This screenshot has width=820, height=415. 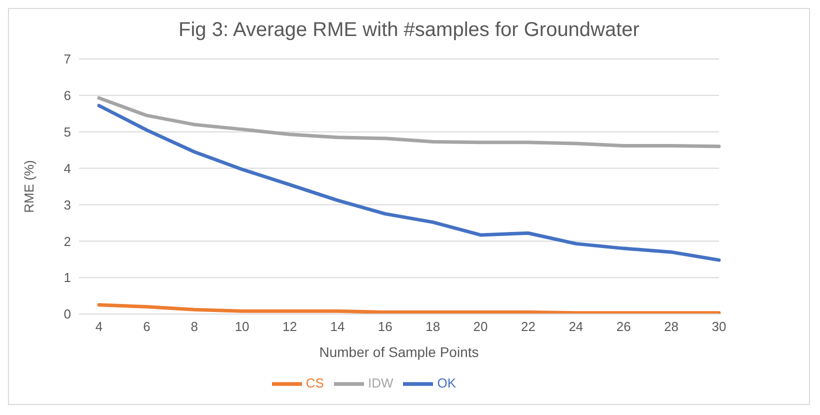 I want to click on x-tick-label: 22, so click(x=528, y=326).